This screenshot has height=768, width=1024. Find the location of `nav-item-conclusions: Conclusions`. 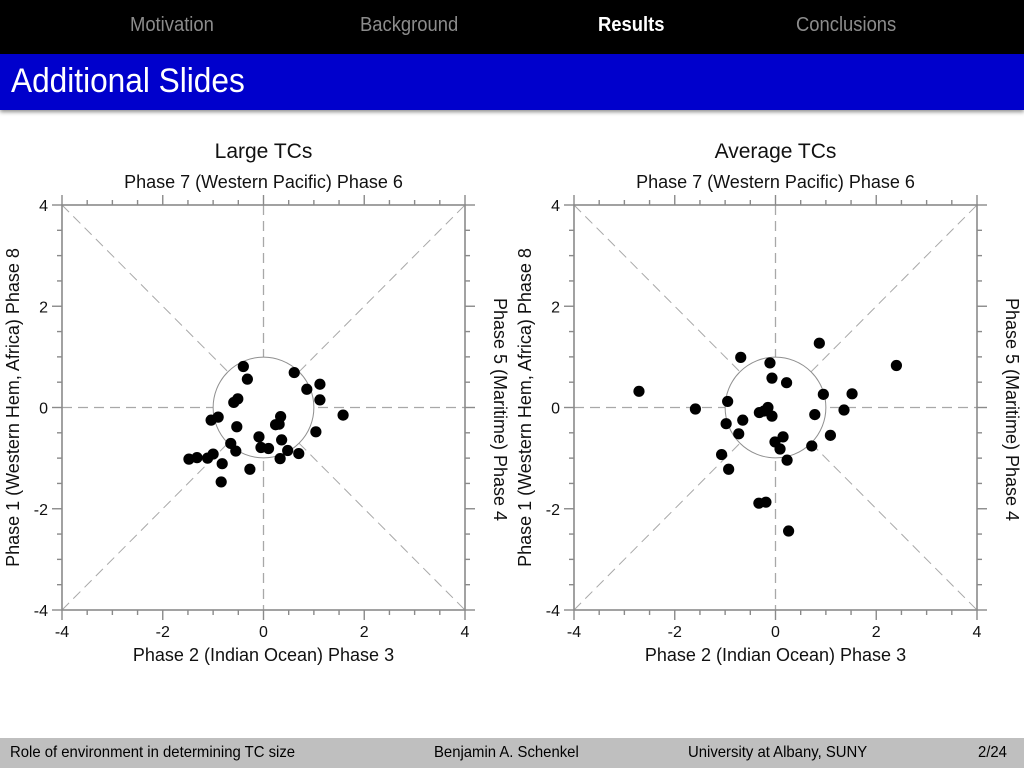

nav-item-conclusions: Conclusions is located at coordinates (846, 25).